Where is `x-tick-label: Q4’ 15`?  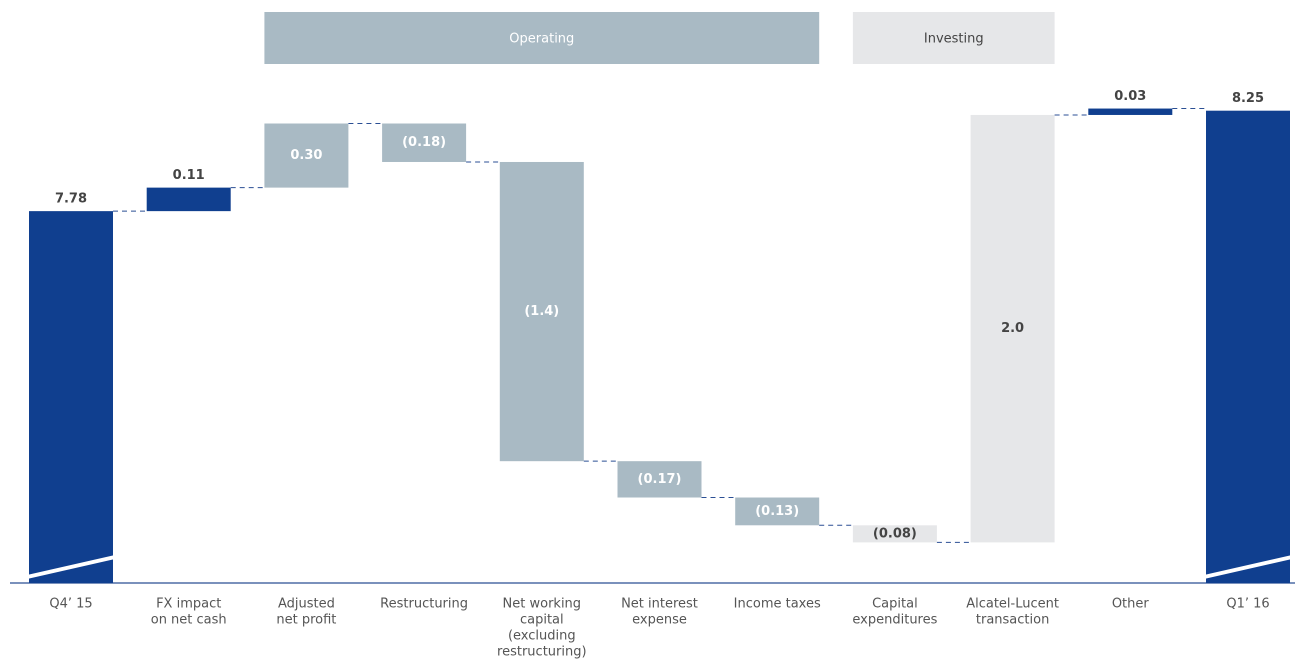
x-tick-label: Q4’ 15 is located at coordinates (70, 604).